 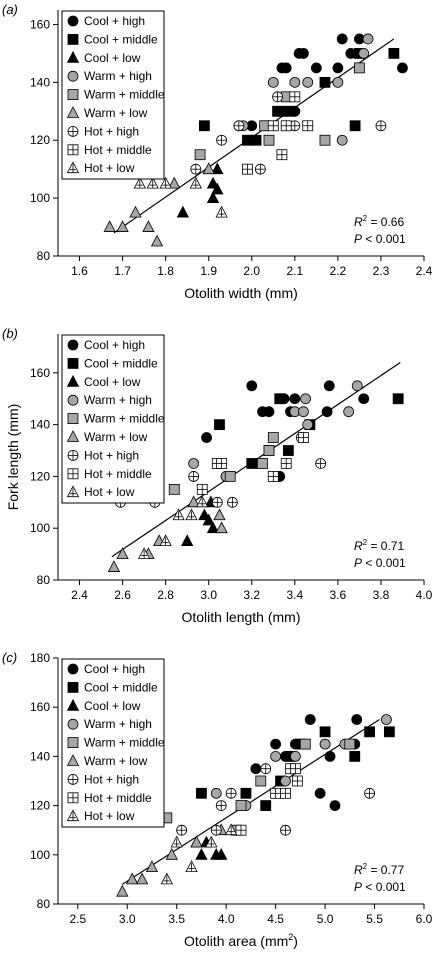 I want to click on panel-label: (c), so click(x=9, y=657).